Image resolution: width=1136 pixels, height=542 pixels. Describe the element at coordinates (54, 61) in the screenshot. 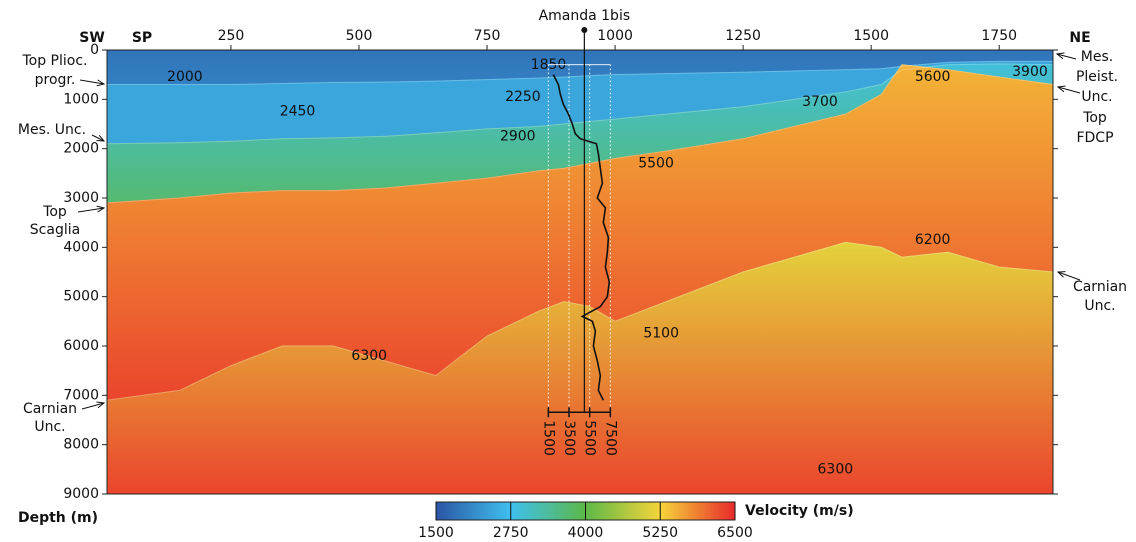

I see `horizon-annotation-left: Top Plioc.` at that location.